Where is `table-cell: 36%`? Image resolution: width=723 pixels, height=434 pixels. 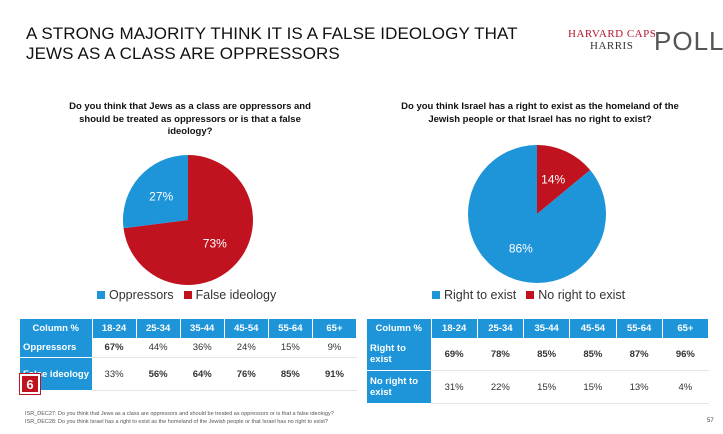 table-cell: 36% is located at coordinates (202, 348).